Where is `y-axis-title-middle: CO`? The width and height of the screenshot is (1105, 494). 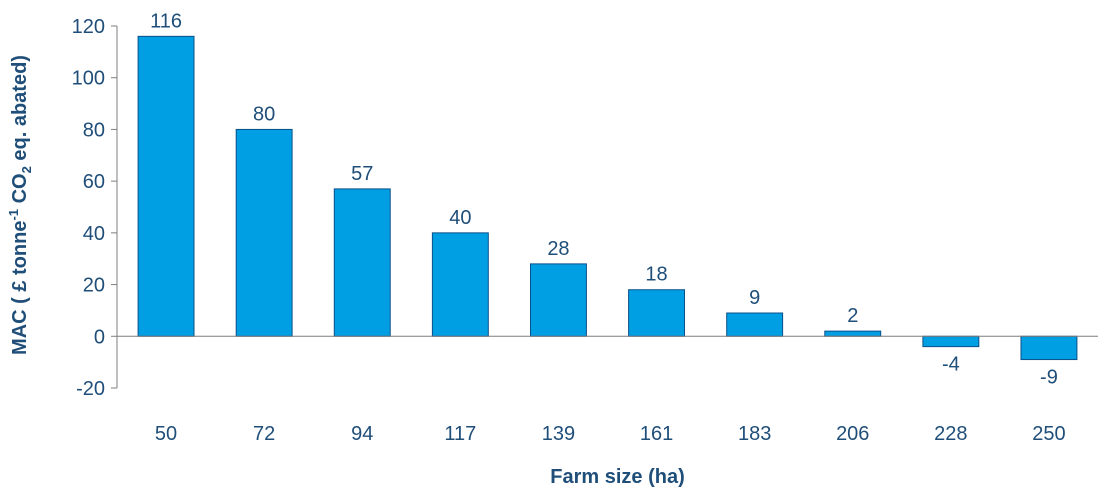 y-axis-title-middle: CO is located at coordinates (20, 191).